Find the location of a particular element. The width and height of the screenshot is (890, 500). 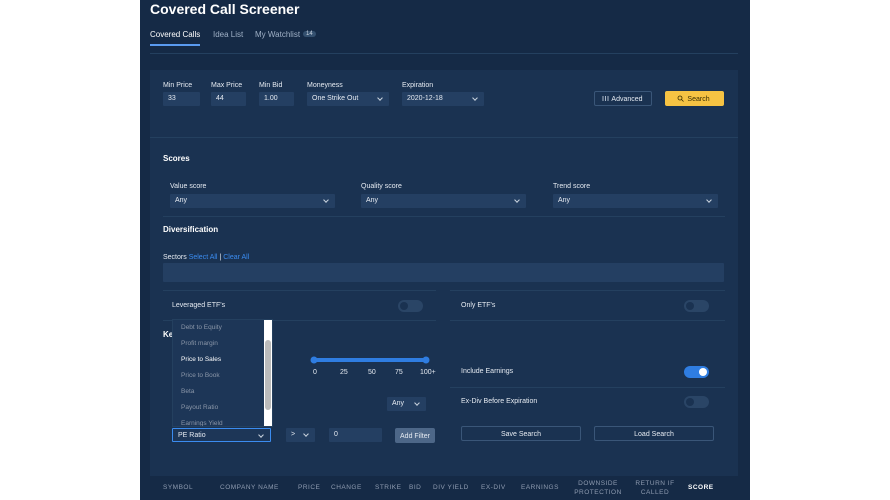

select: > is located at coordinates (300, 435).